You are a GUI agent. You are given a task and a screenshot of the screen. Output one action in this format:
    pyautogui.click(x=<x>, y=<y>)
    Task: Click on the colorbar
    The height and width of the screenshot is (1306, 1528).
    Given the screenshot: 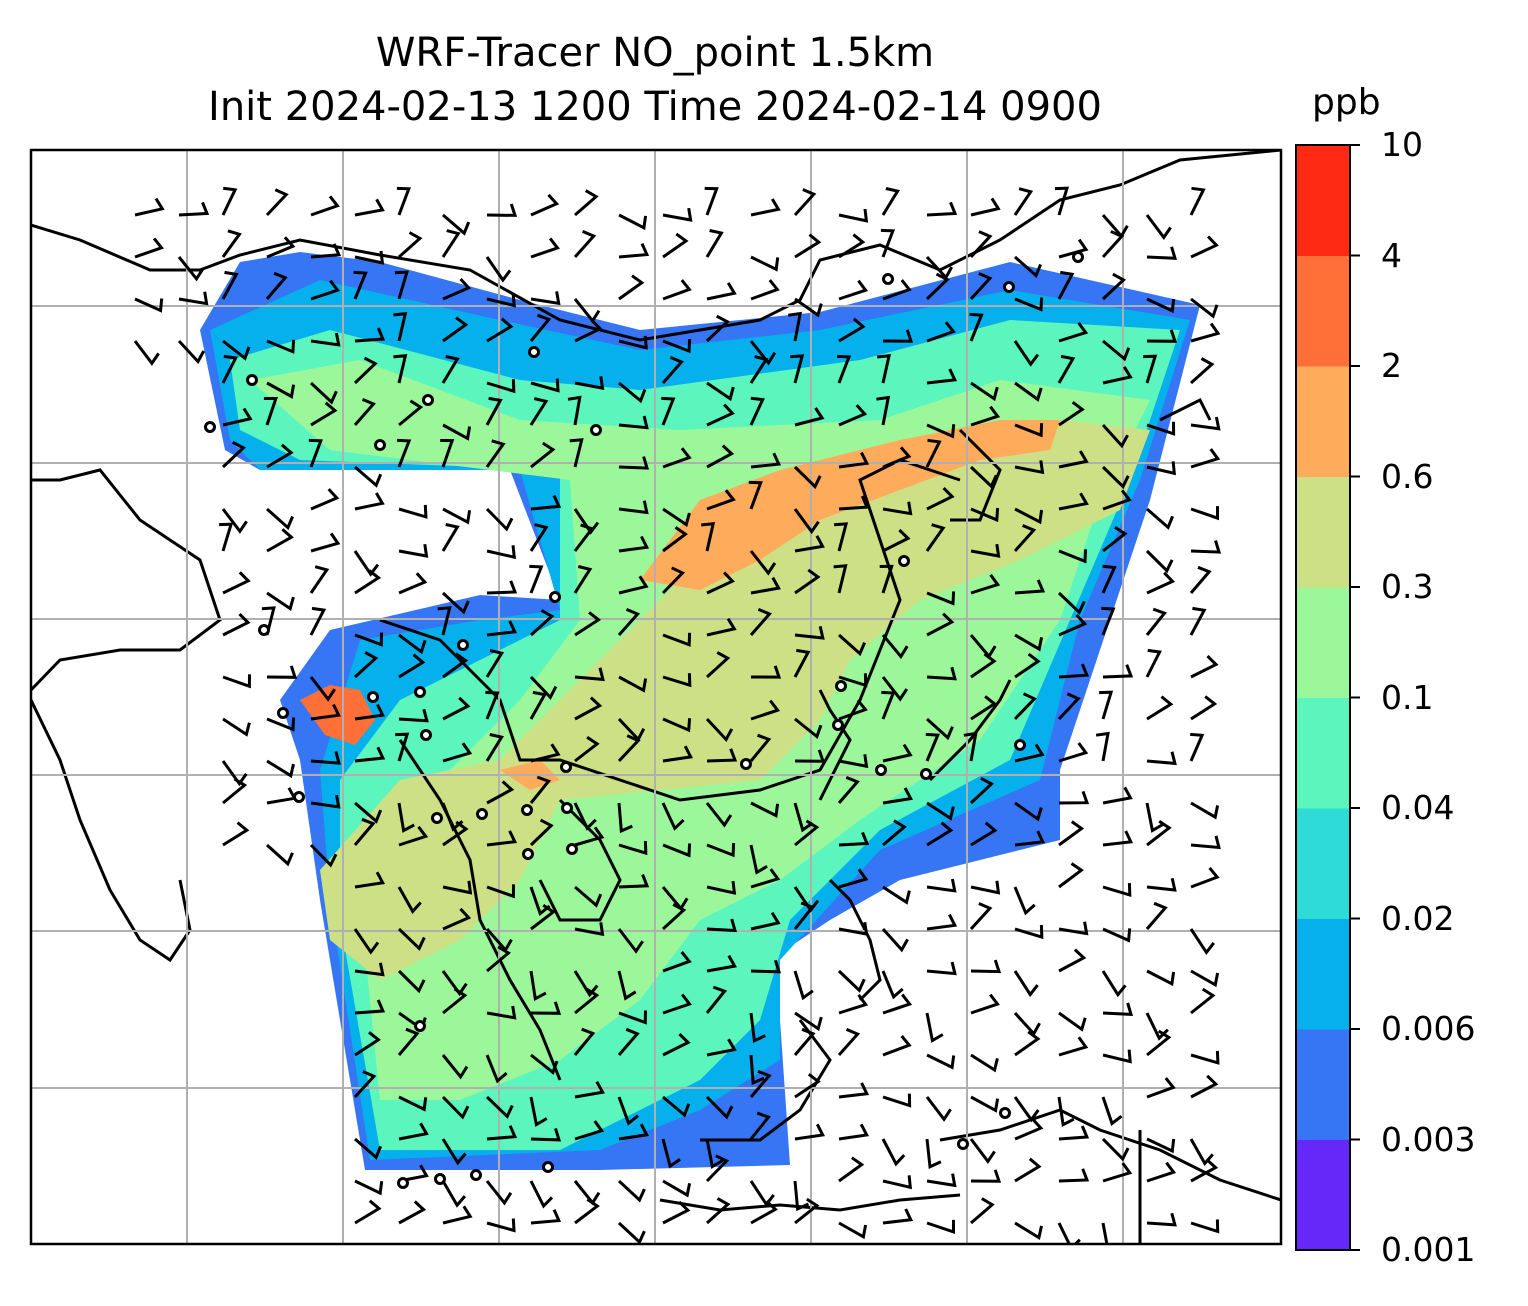 What is the action you would take?
    pyautogui.click(x=1327, y=697)
    